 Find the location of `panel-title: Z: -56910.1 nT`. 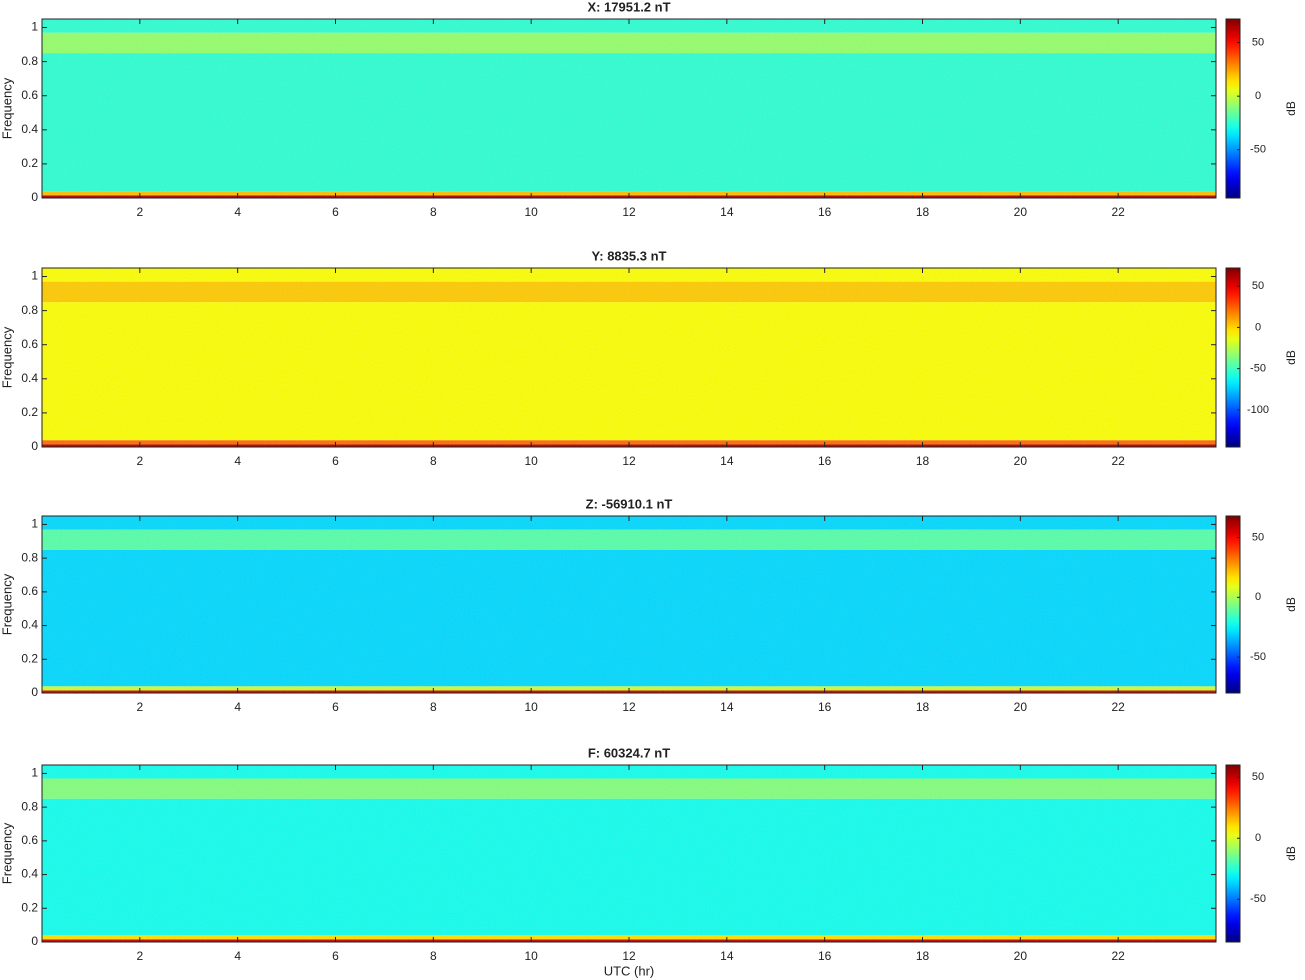

panel-title: Z: -56910.1 nT is located at coordinates (629, 503).